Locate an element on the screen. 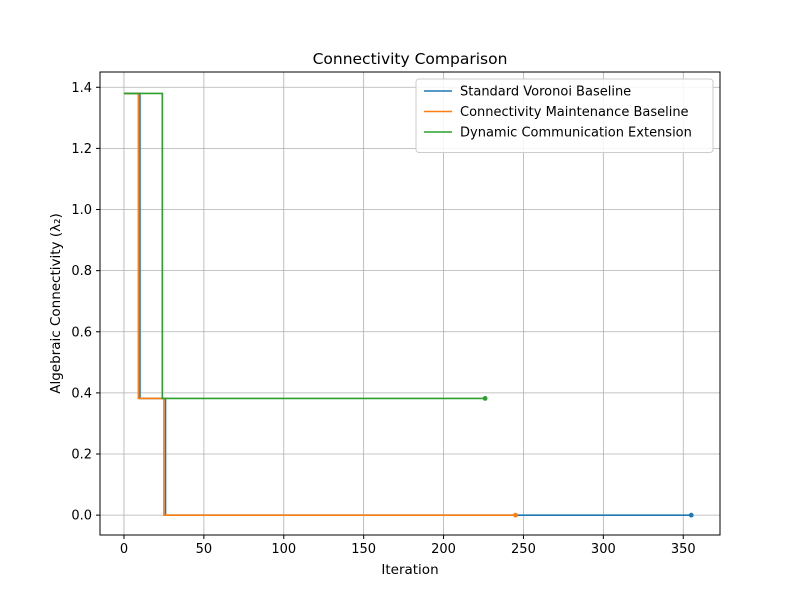 The image size is (800, 600). legend-box is located at coordinates (564, 115).